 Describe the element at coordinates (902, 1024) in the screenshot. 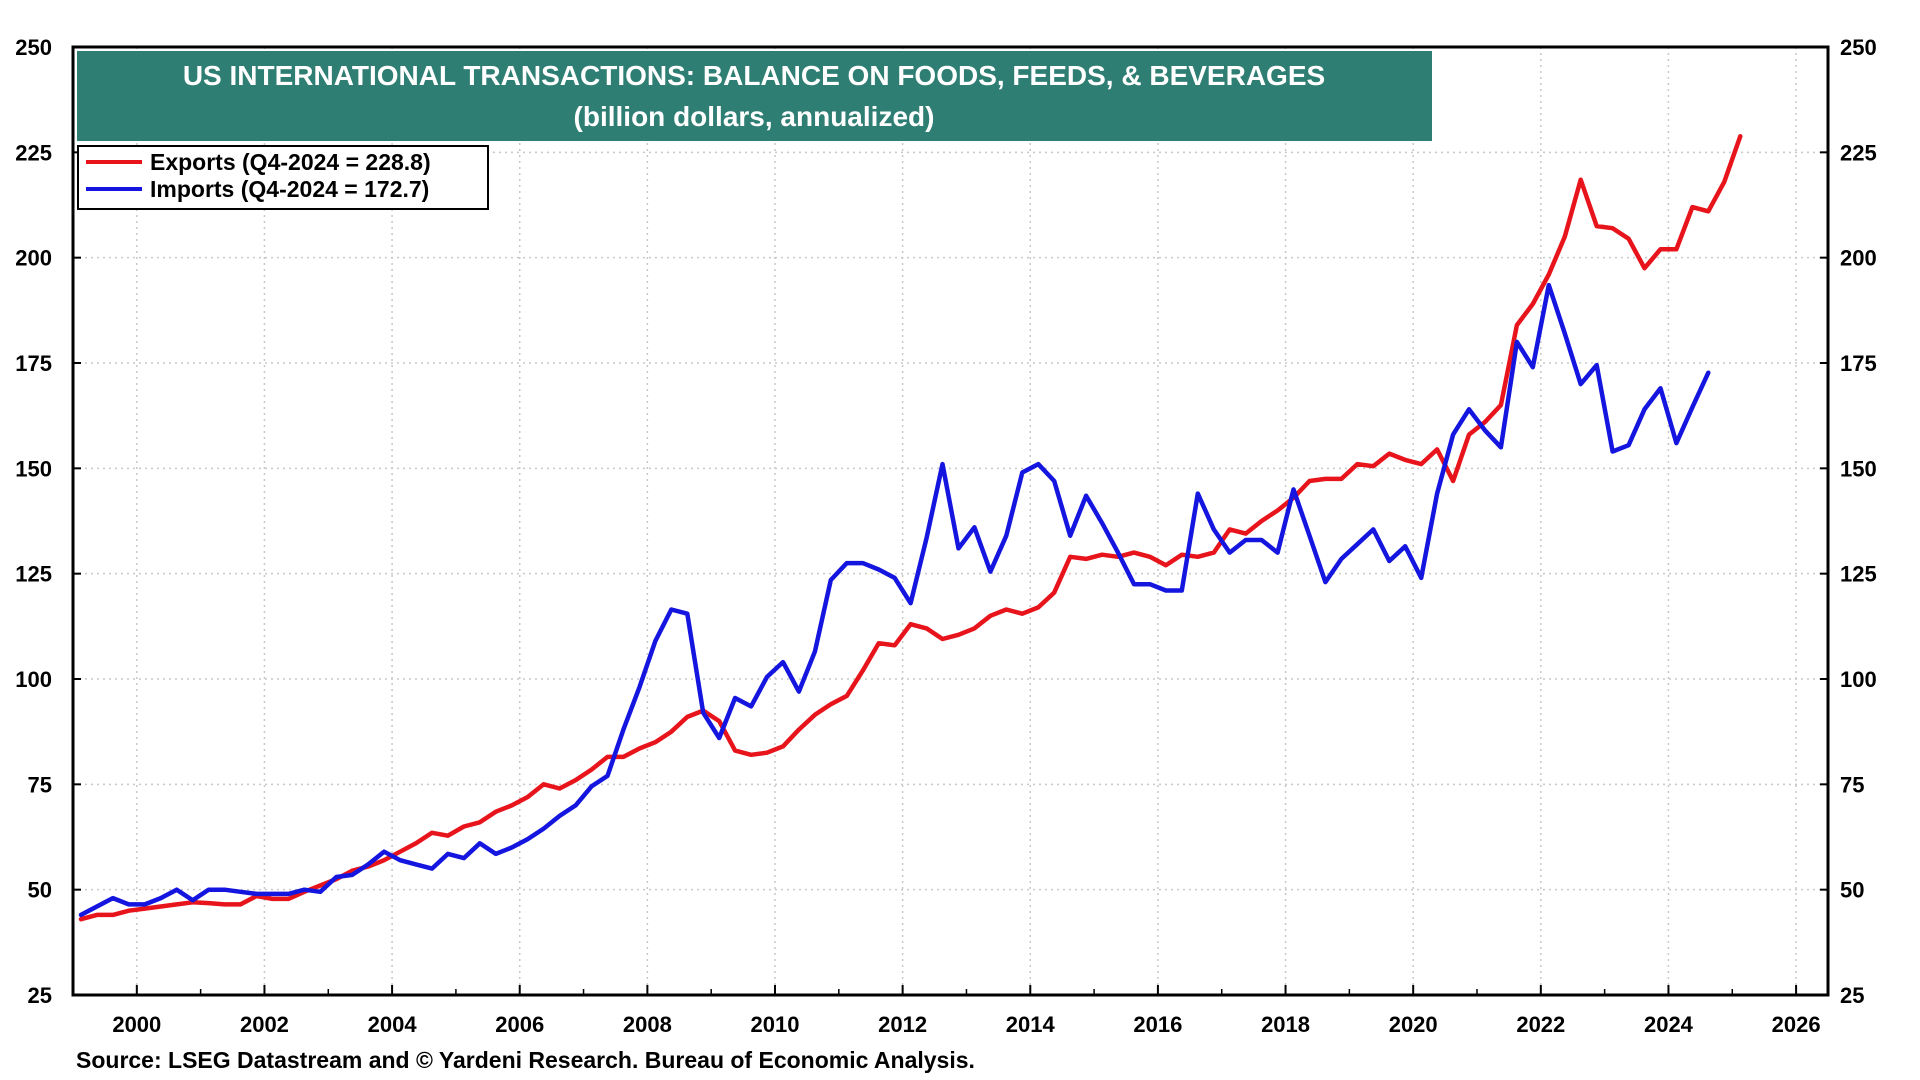

I see `x-tick-label: 2012` at that location.